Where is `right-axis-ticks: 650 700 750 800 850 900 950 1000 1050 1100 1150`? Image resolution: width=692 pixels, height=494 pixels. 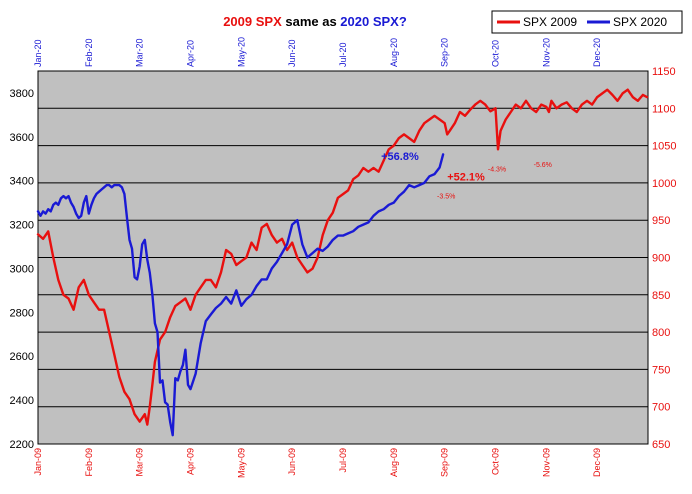 right-axis-ticks: 650 700 750 800 850 900 950 1000 1050 1100 1150 is located at coordinates (664, 258).